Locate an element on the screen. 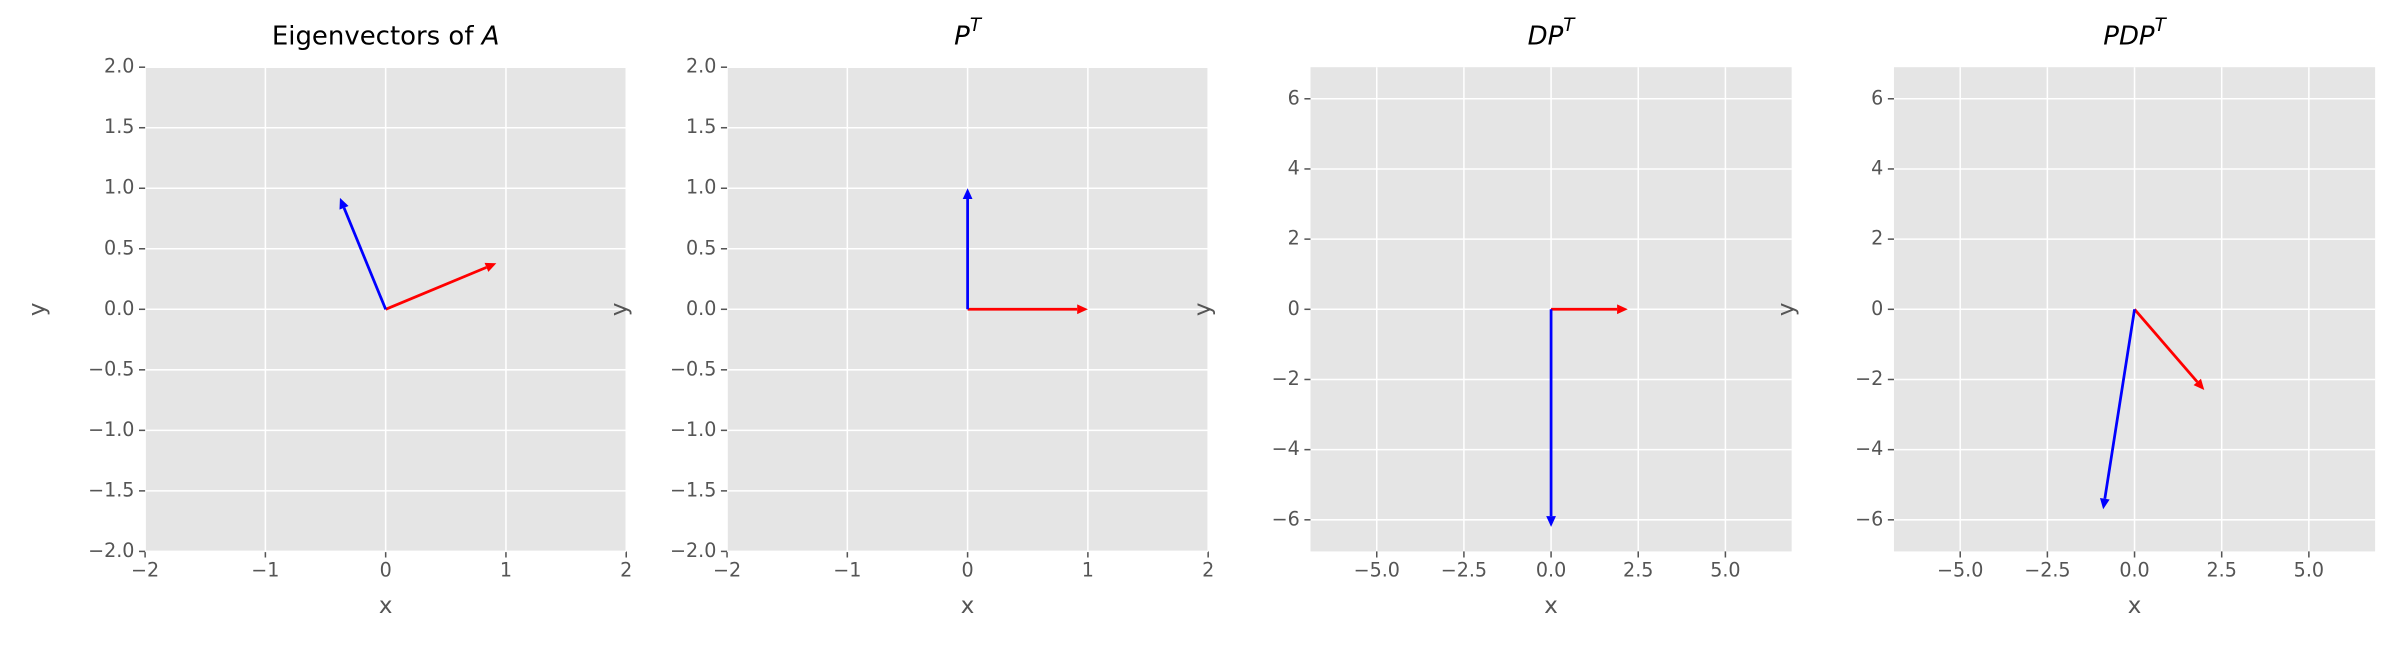 This screenshot has width=2395, height=657. title-part: P is located at coordinates (962, 36).